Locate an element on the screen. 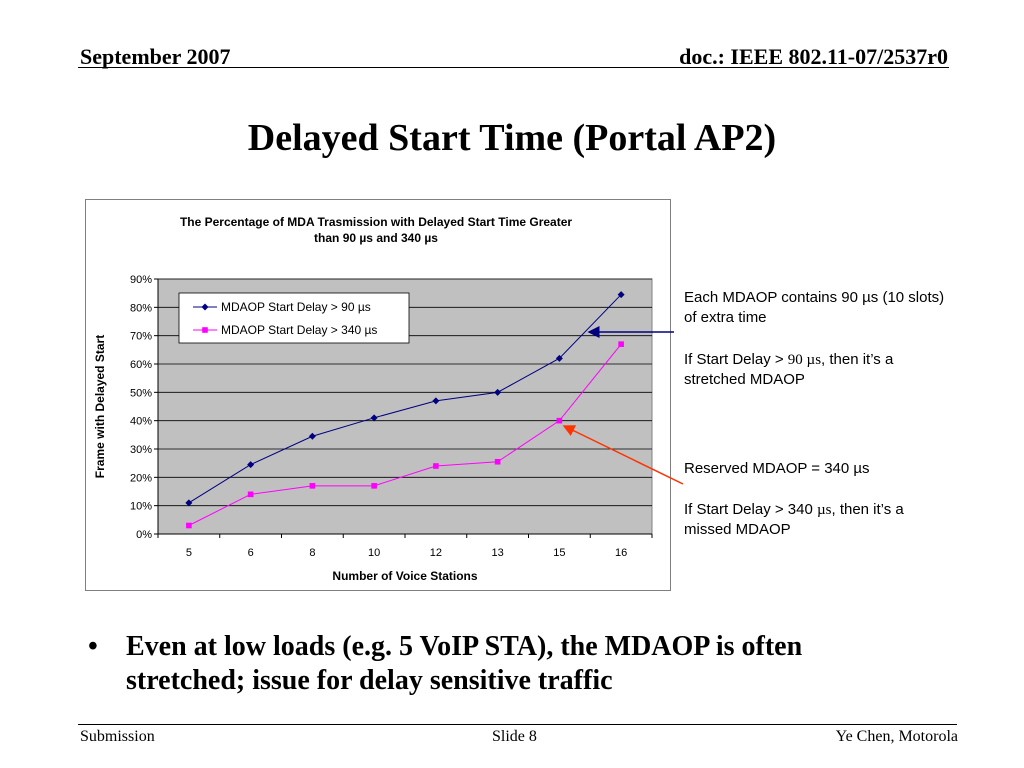  header-doc-id: doc.: IEEE 802.11-07/2537r0 is located at coordinates (813, 56).